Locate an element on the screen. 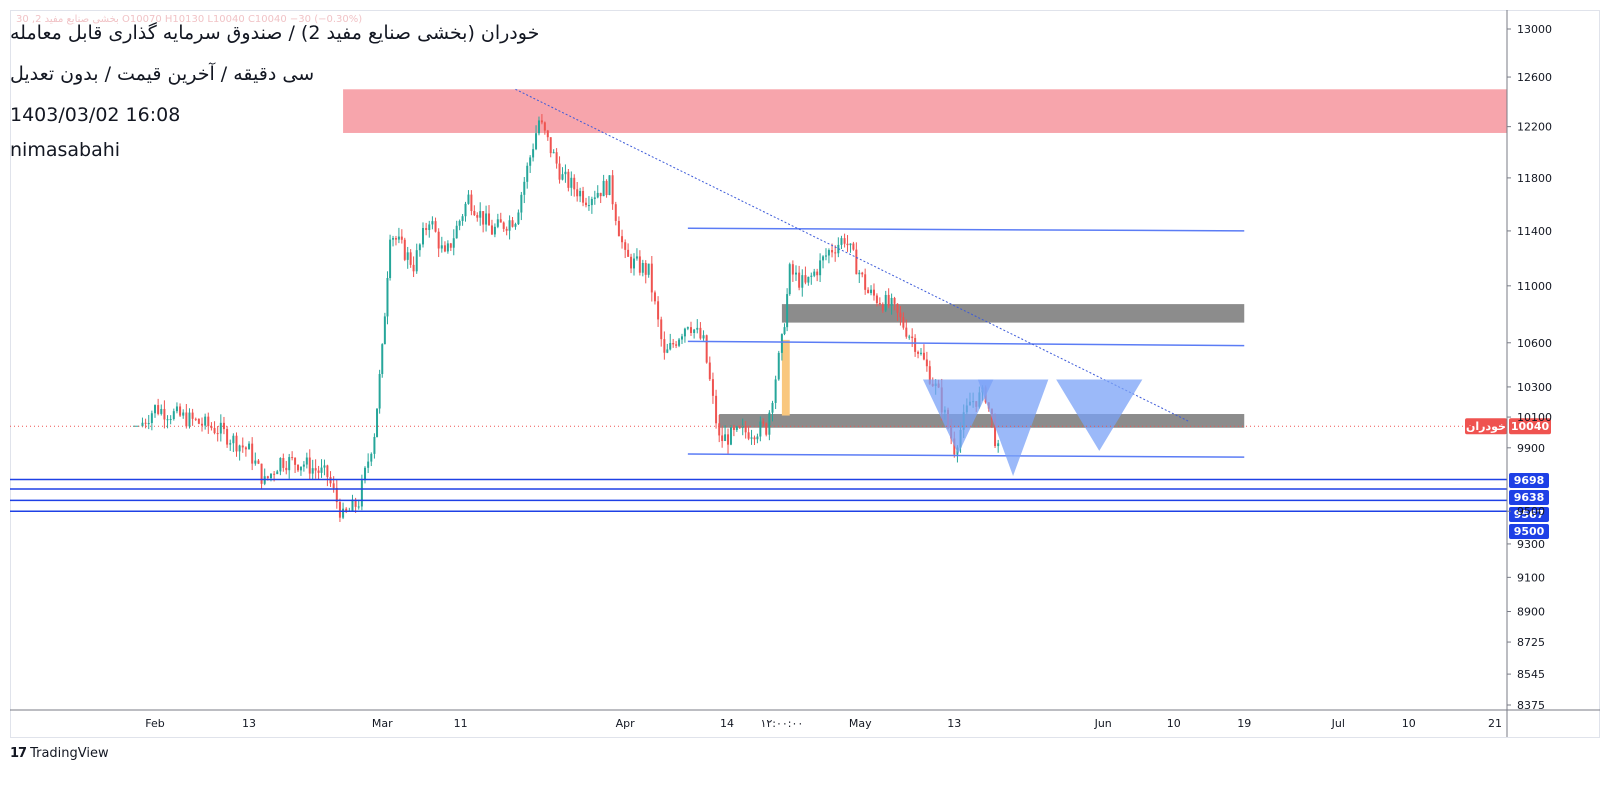 This screenshot has width=1600, height=788. y-tick-label-8545: 8545 is located at coordinates (1531, 674).